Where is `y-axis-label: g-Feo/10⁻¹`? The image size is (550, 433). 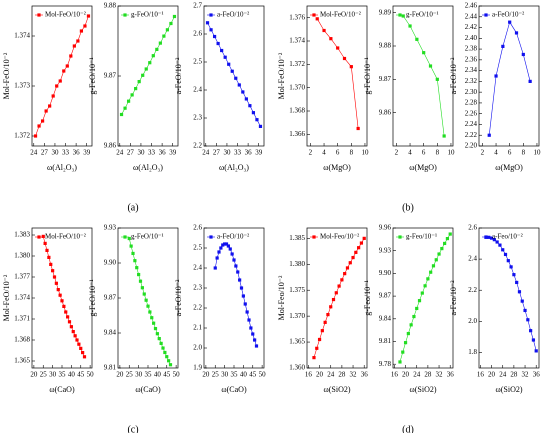
y-axis-label: g-Feo/10⁻¹ is located at coordinates (367, 298).